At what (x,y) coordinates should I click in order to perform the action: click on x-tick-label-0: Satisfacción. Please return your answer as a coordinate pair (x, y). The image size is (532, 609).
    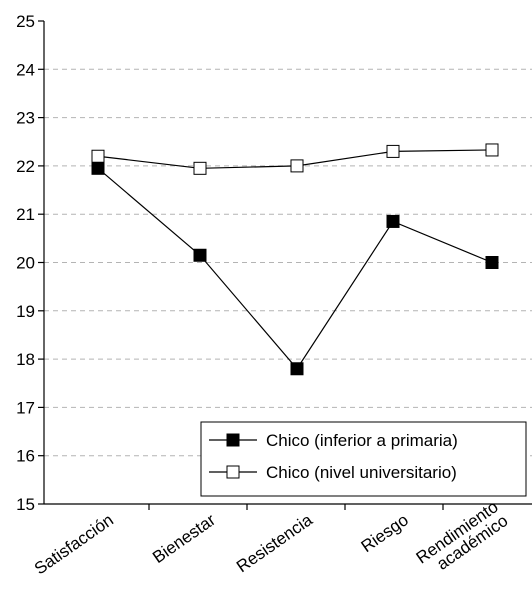
    Looking at the image, I should click on (74, 544).